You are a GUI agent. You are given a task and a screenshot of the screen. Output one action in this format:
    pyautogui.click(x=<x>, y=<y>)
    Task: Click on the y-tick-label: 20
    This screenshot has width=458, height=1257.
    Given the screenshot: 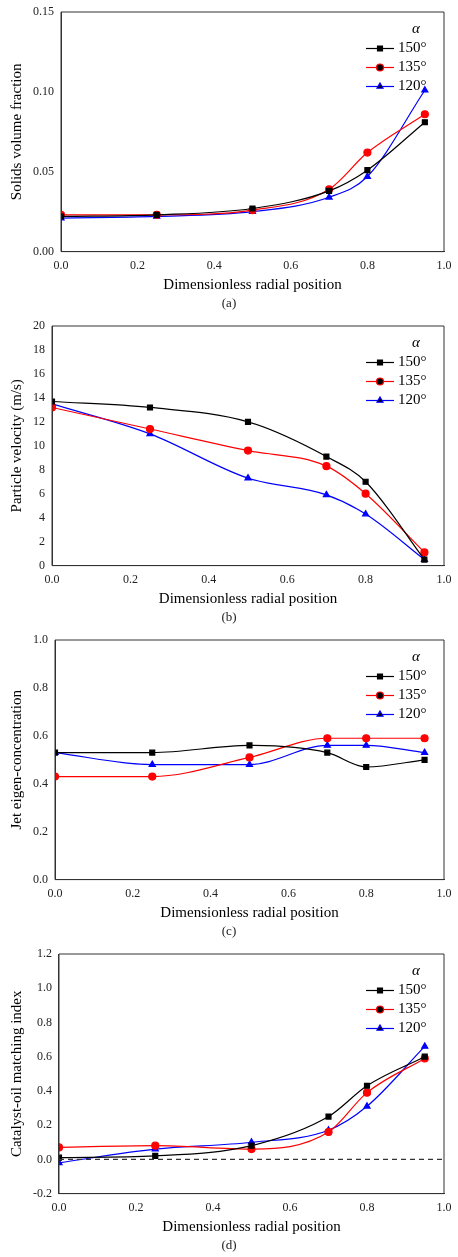 What is the action you would take?
    pyautogui.click(x=39, y=325)
    